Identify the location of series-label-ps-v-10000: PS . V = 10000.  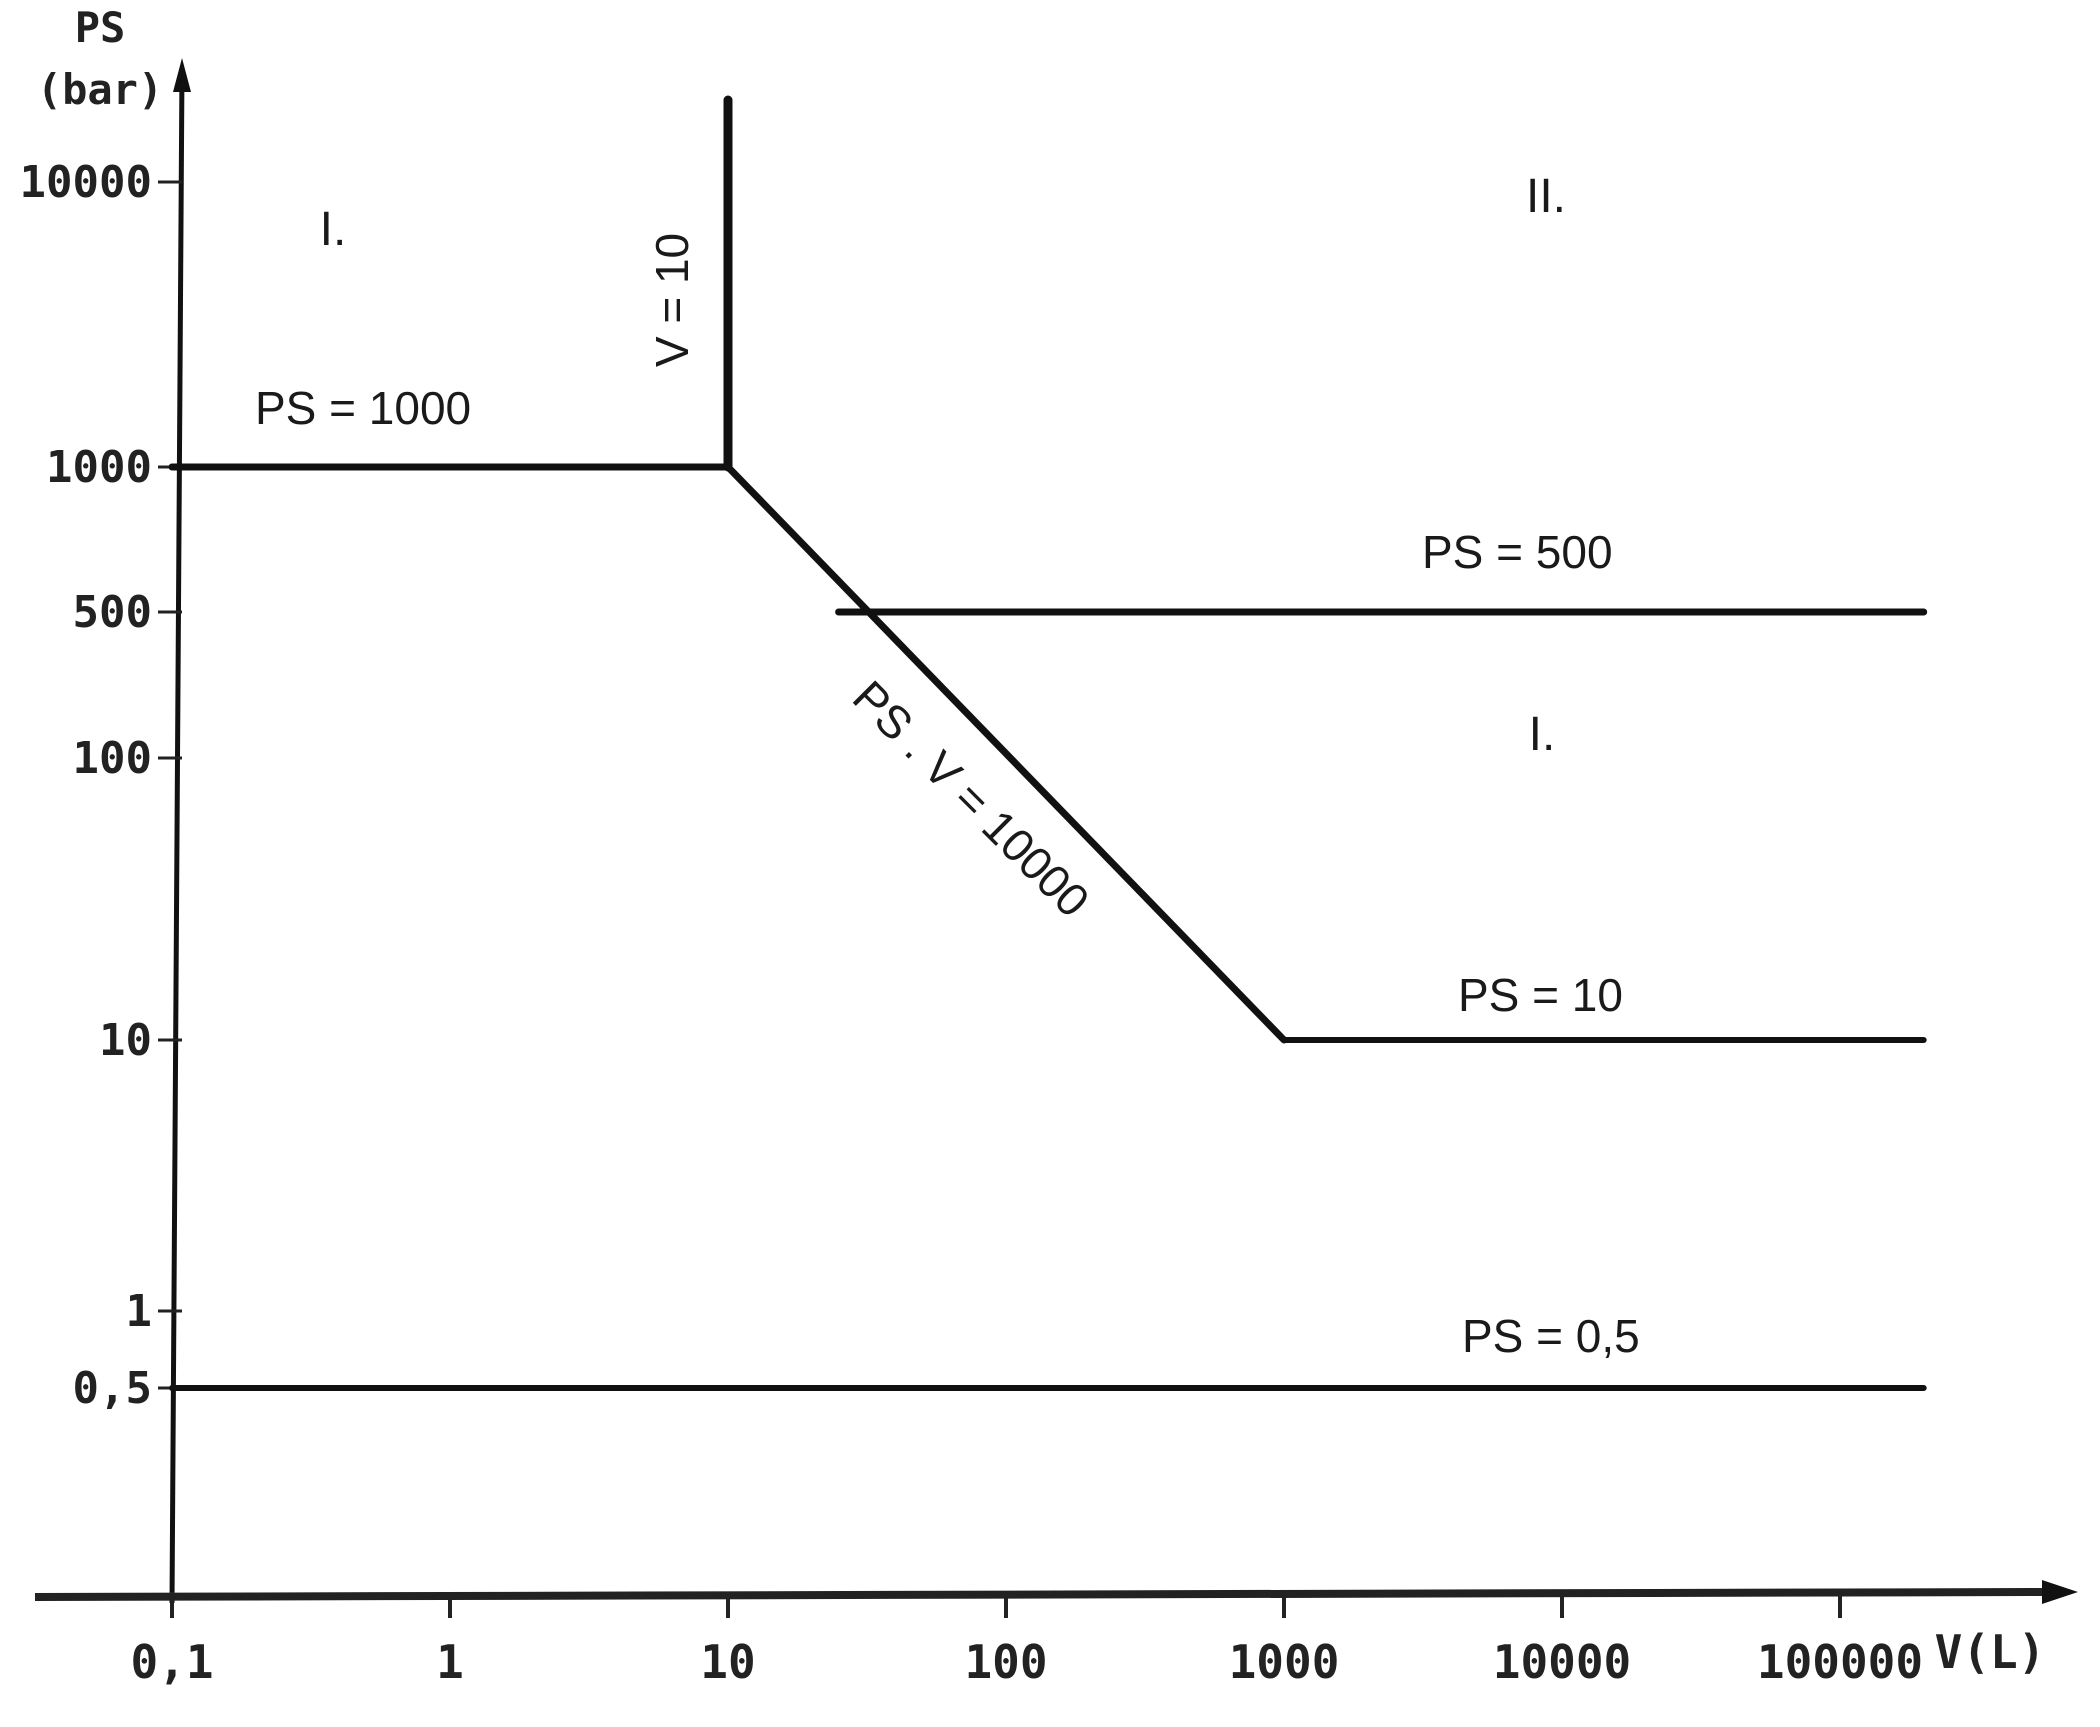
(971, 798).